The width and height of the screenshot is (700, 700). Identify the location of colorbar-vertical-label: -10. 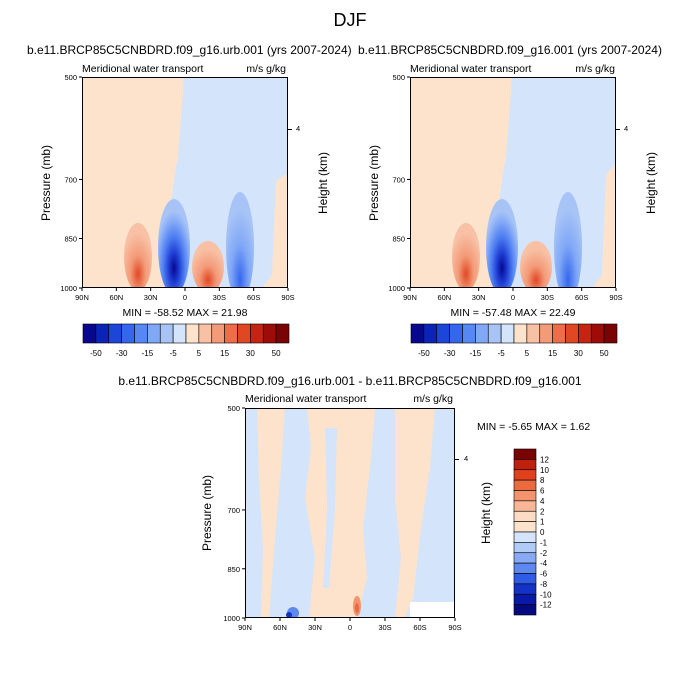
(546, 594).